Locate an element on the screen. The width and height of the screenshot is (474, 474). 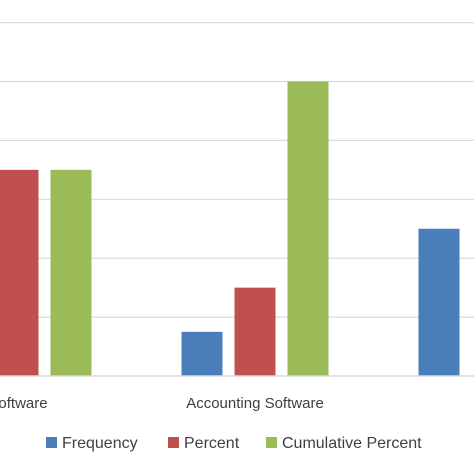
legend-item-percent: Percent is located at coordinates (204, 443).